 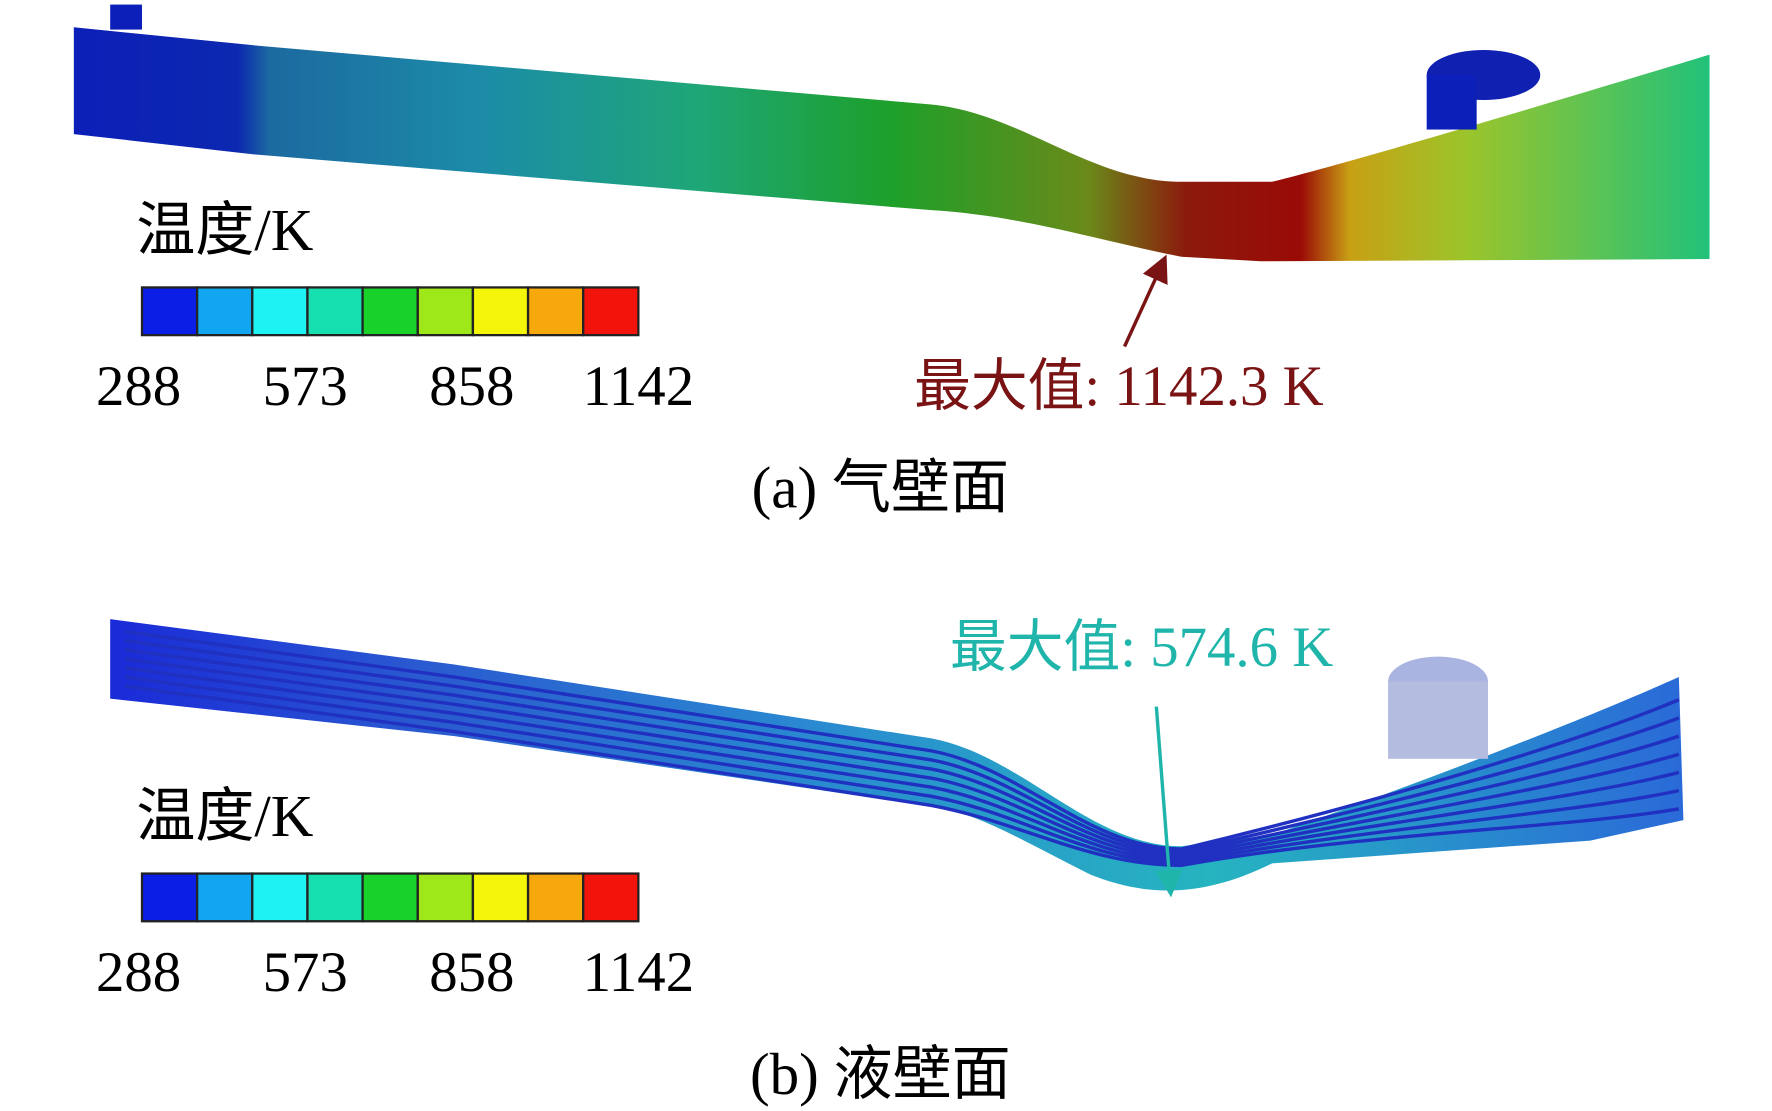 I want to click on max-annotation: 最大值: 1142.3 K, so click(x=1119, y=386).